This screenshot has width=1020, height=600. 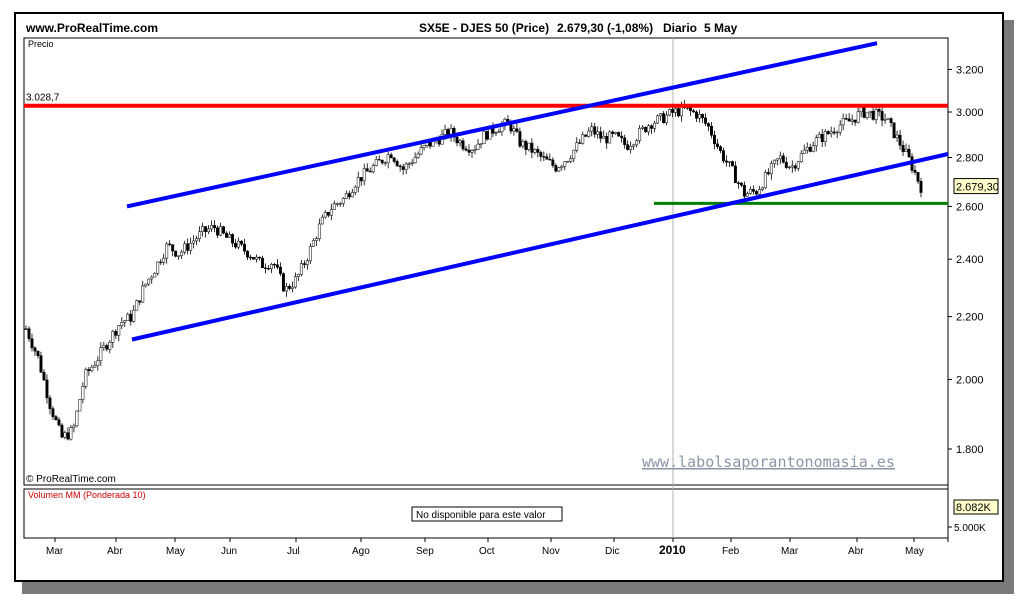 I want to click on x-tick-label: Mar, so click(x=790, y=551).